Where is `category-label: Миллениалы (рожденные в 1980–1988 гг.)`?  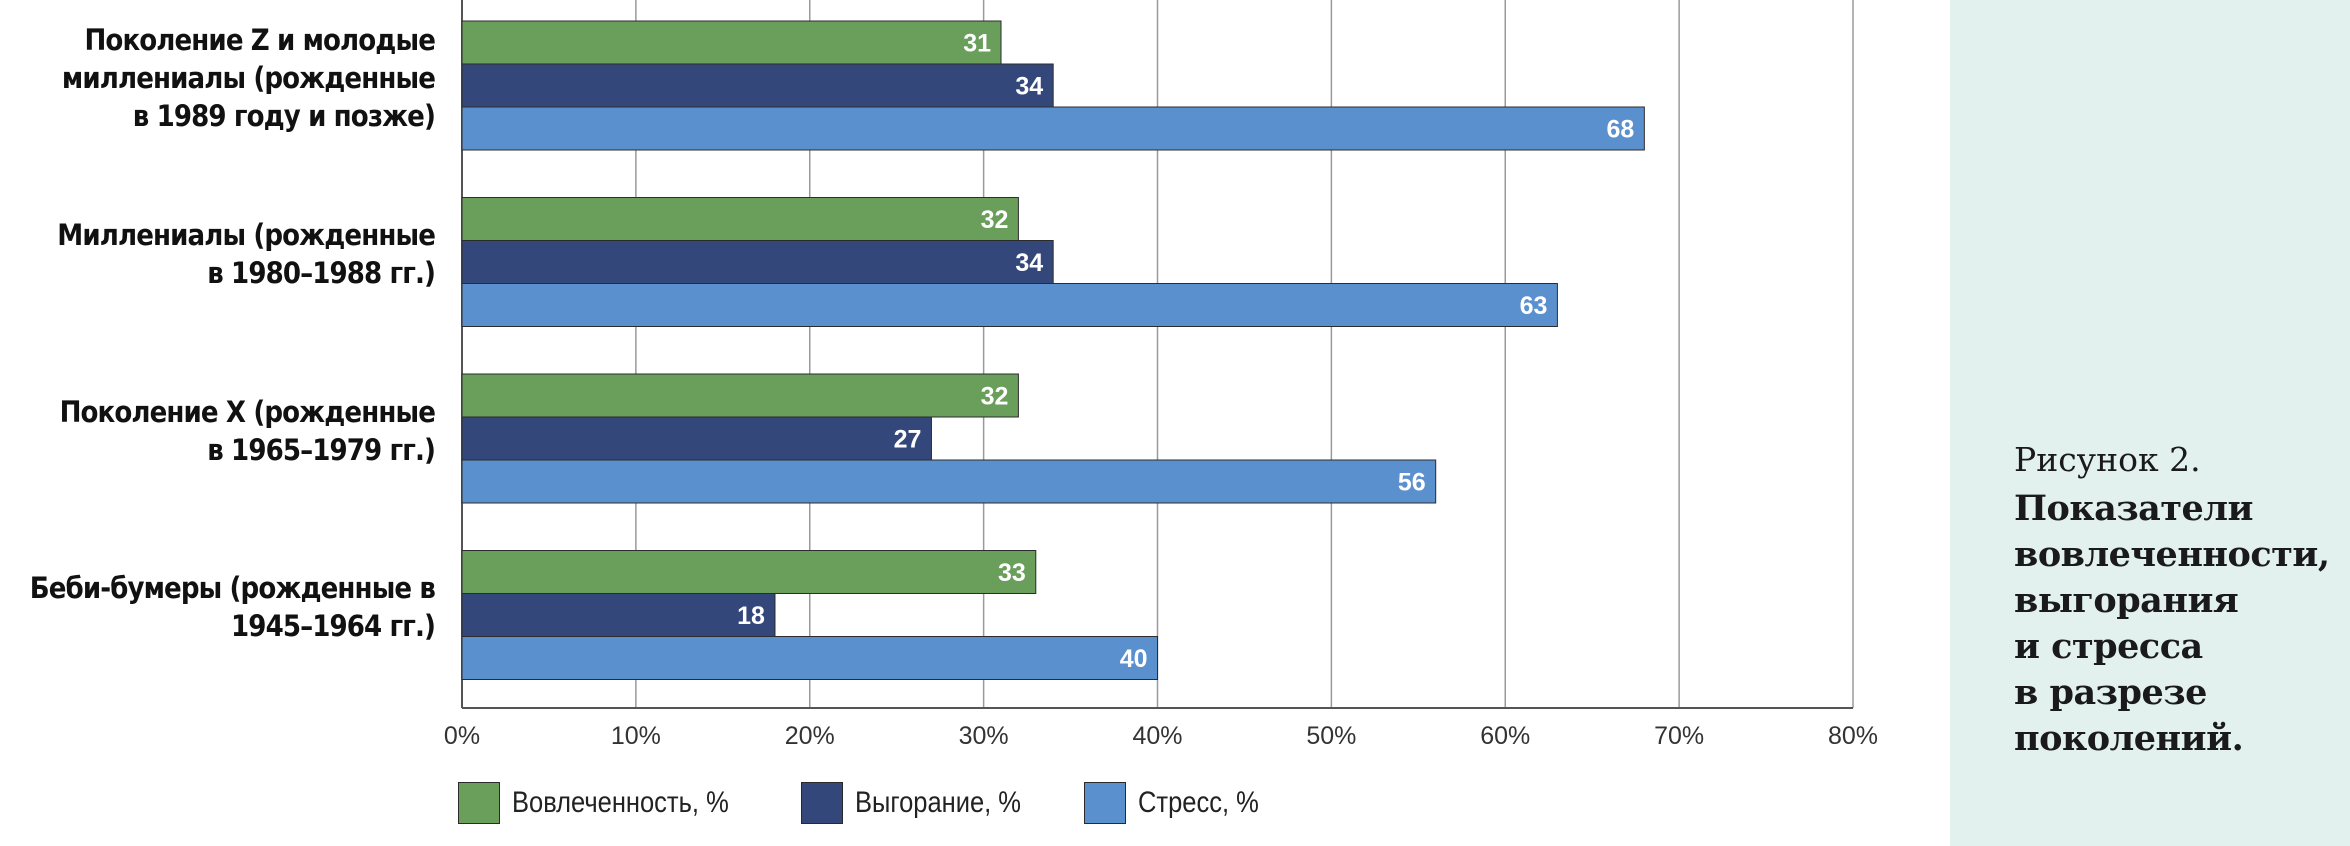
category-label: Миллениалы (рожденные в 1980–1988 гг.) is located at coordinates (246, 254).